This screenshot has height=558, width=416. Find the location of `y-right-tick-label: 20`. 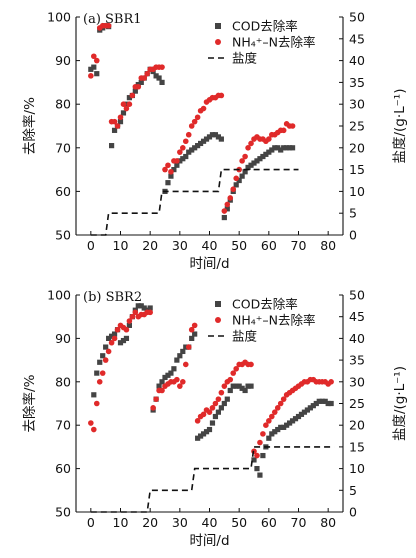

y-right-tick-label: 20 is located at coordinates (357, 425).